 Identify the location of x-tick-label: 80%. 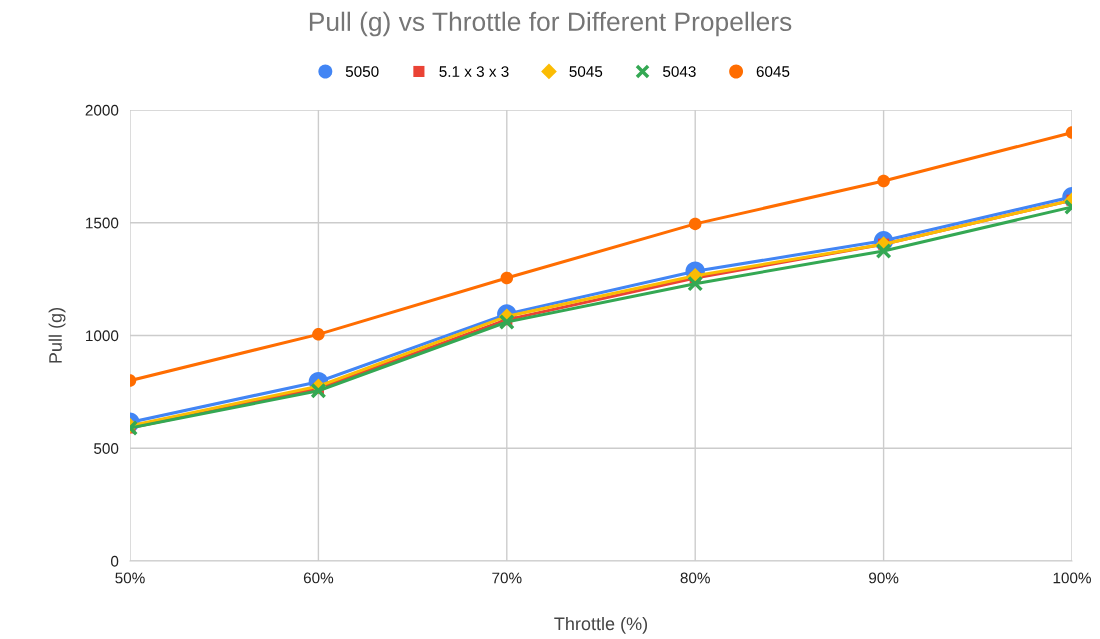
(695, 578).